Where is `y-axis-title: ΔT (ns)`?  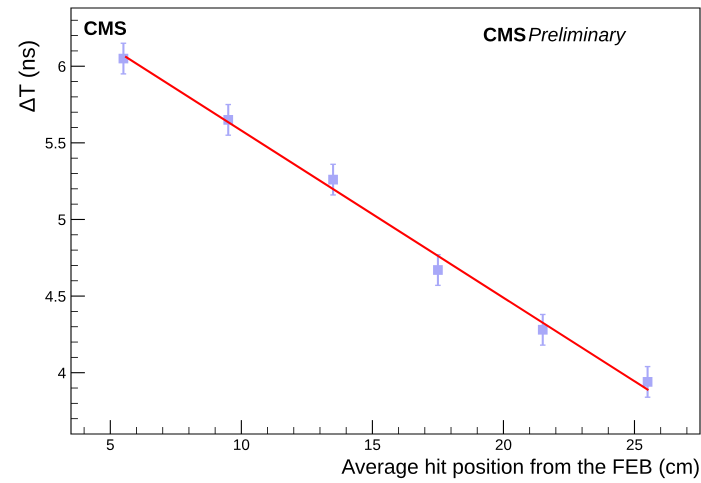 y-axis-title: ΔT (ns) is located at coordinates (29, 76).